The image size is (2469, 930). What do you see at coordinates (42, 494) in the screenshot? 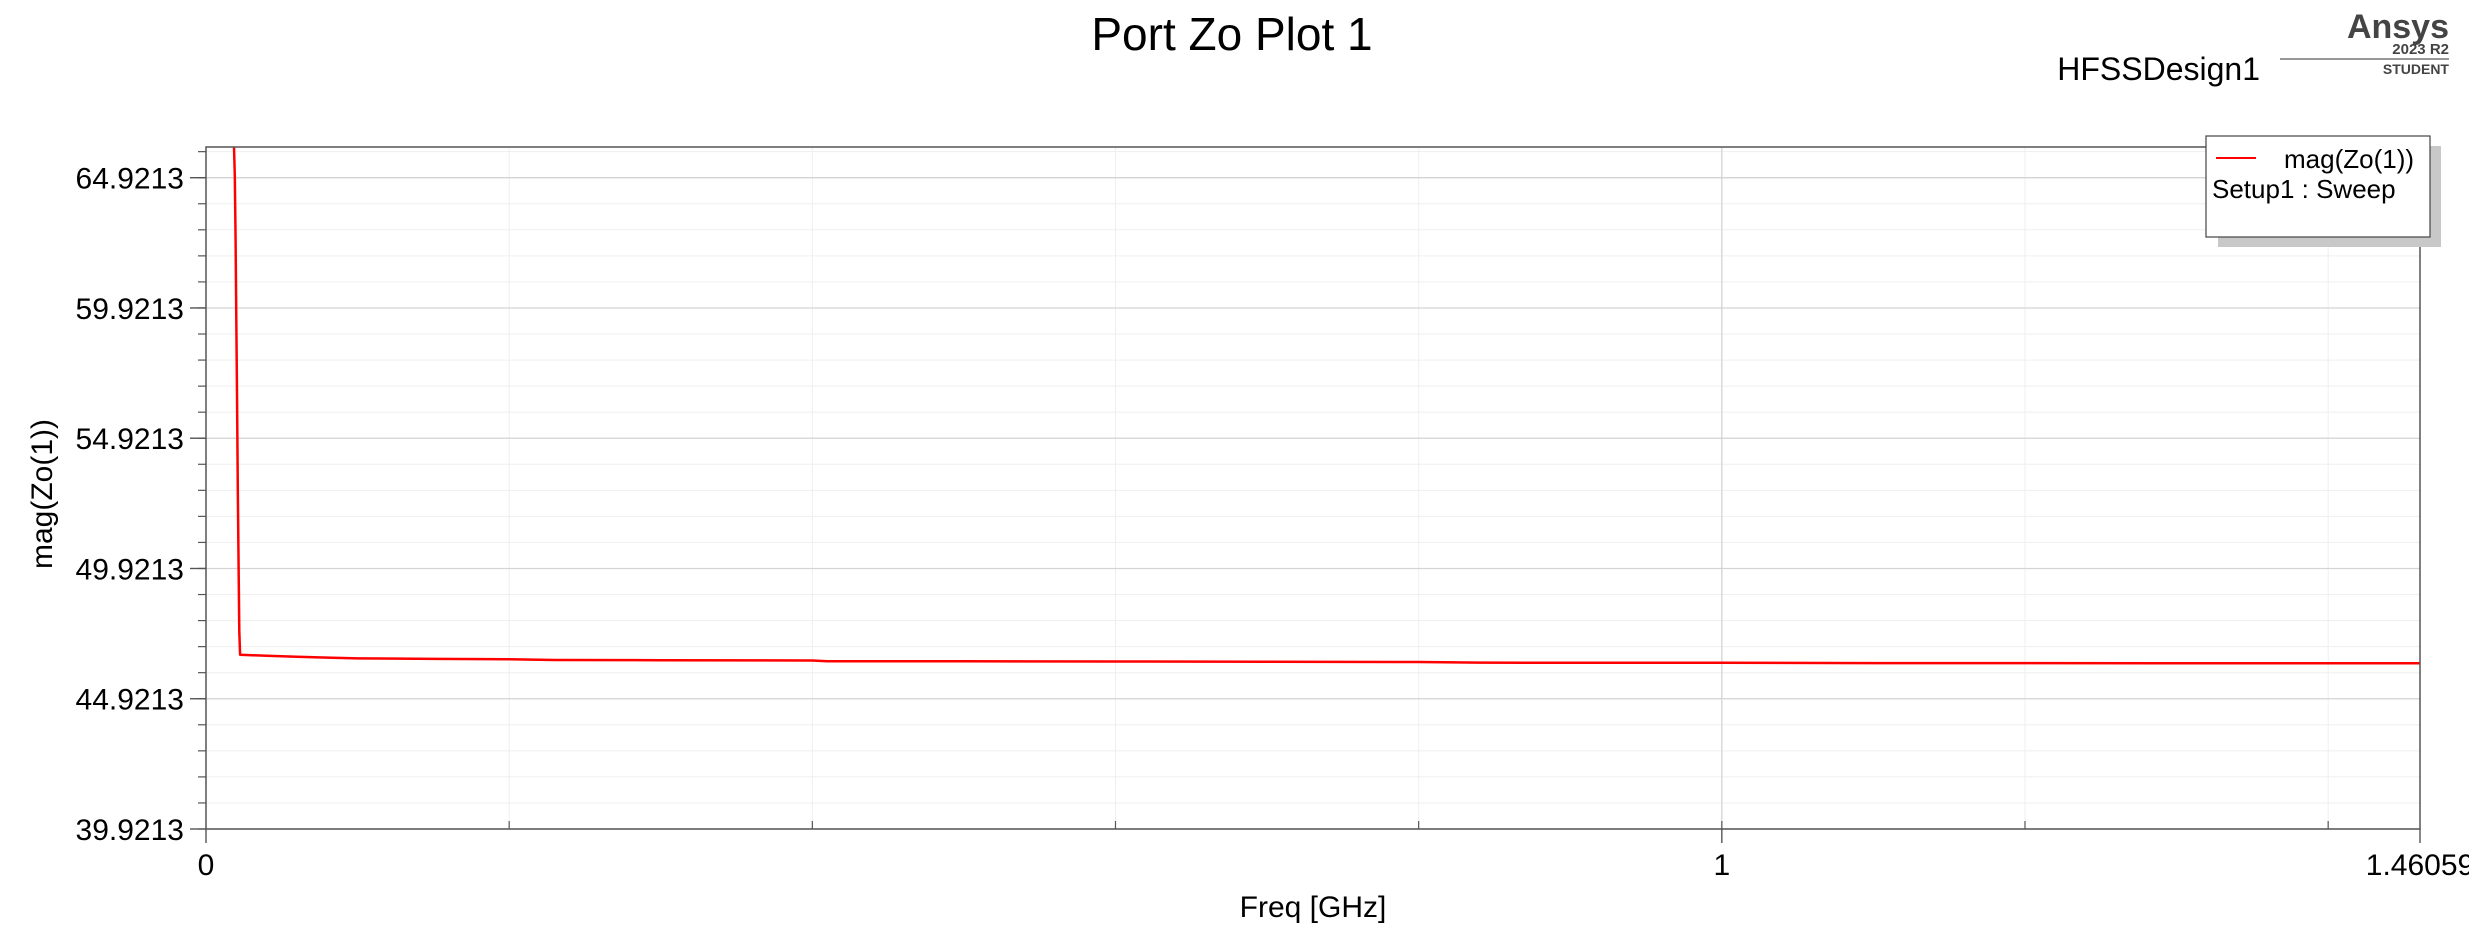
I see `y-axis-label: mag(Zo(1))` at bounding box center [42, 494].